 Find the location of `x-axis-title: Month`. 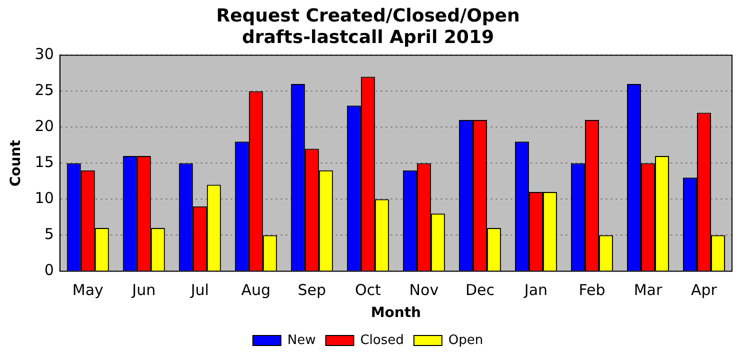

x-axis-title: Month is located at coordinates (396, 313).